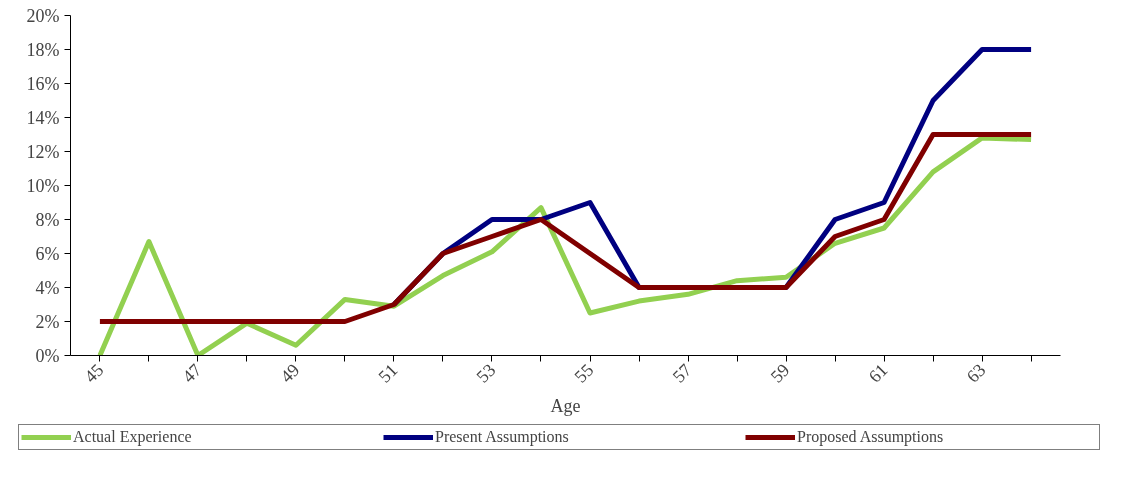  What do you see at coordinates (780, 373) in the screenshot?
I see `x-tick-label: 59` at bounding box center [780, 373].